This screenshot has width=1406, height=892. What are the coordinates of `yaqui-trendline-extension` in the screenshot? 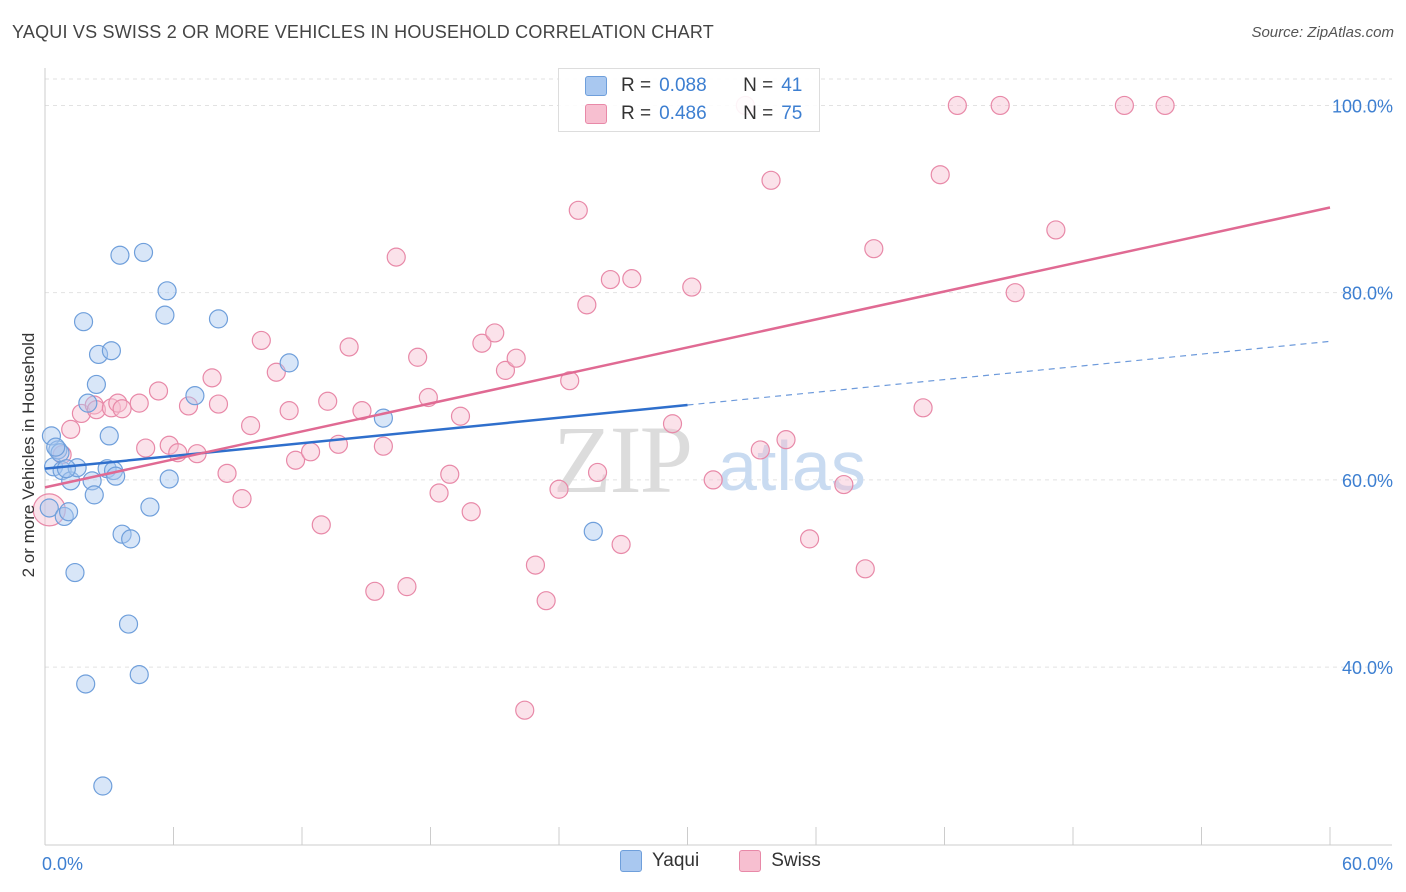 It's located at (1009, 373).